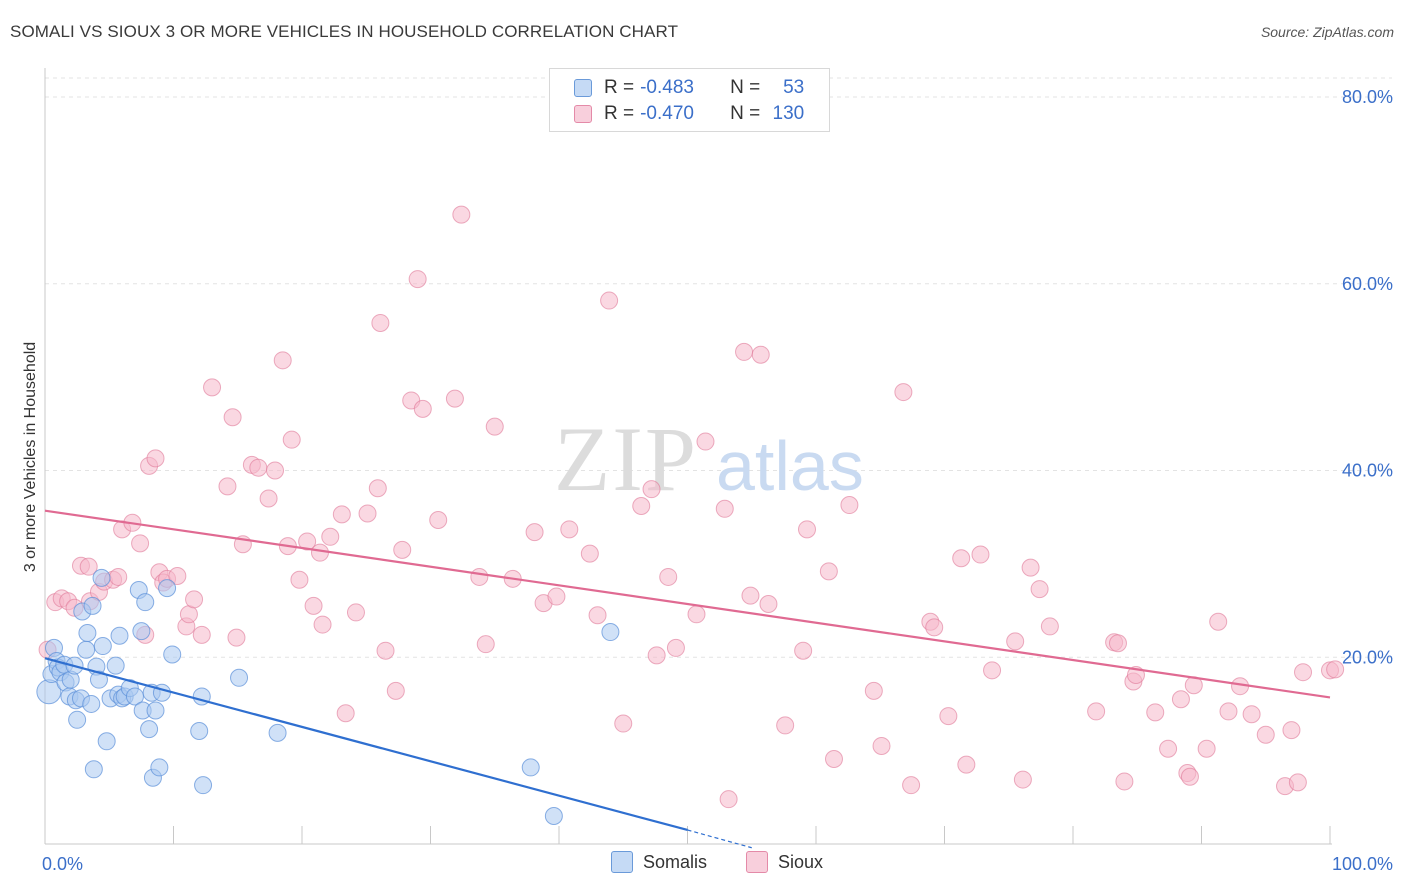 The width and height of the screenshot is (1406, 892). What do you see at coordinates (667, 113) in the screenshot?
I see `sioux-r-value: -0.470` at bounding box center [667, 113].